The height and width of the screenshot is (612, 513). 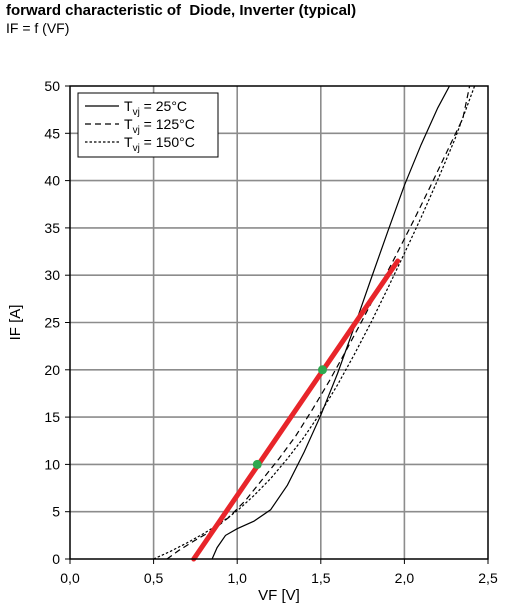 I want to click on chart-subtitle: IF = f (VF), so click(x=38, y=28).